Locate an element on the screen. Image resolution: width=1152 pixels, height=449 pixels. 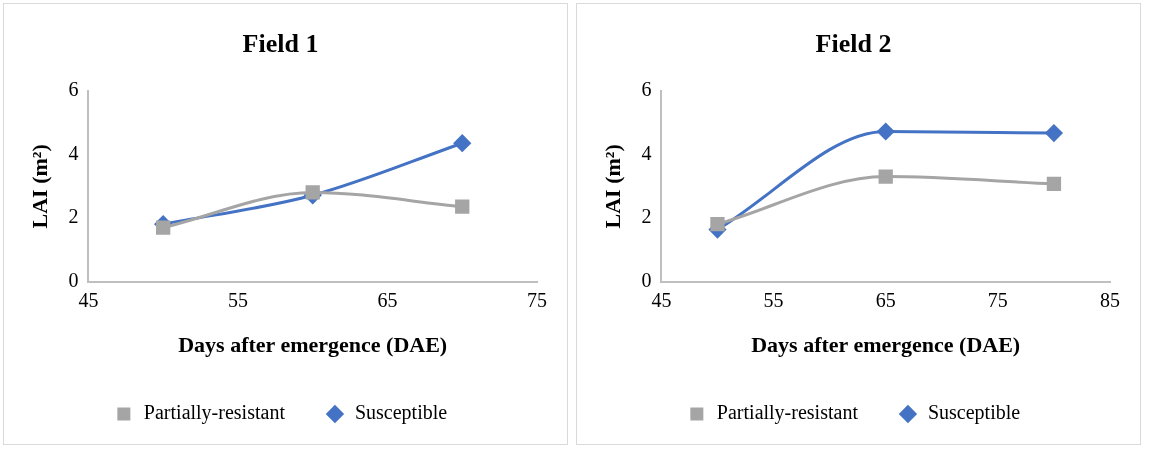
chart-title: Field 1 is located at coordinates (280, 44).